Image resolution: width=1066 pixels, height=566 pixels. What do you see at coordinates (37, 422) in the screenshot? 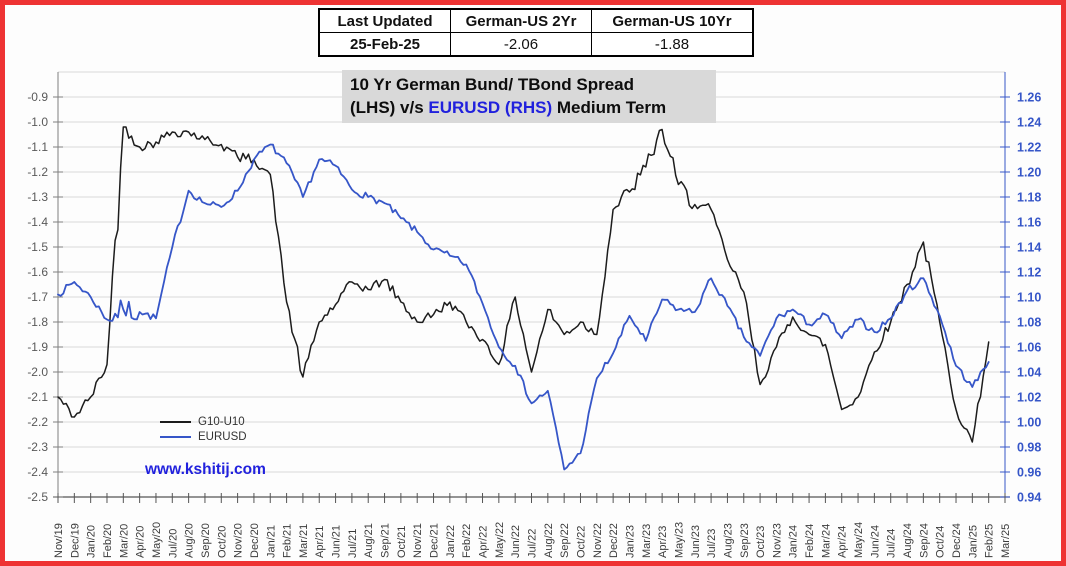
I see `svg-text: -2.2` at bounding box center [37, 422].